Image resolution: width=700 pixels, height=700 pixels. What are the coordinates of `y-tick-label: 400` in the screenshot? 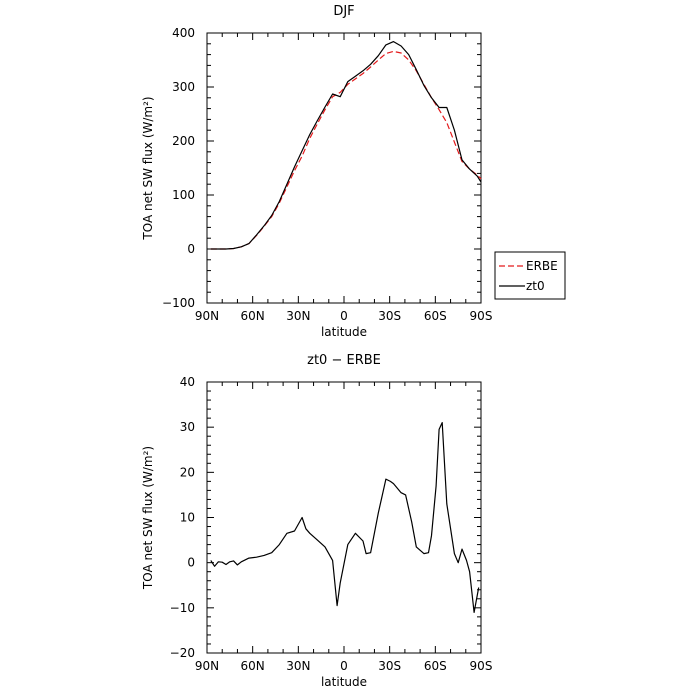 It's located at (183, 33).